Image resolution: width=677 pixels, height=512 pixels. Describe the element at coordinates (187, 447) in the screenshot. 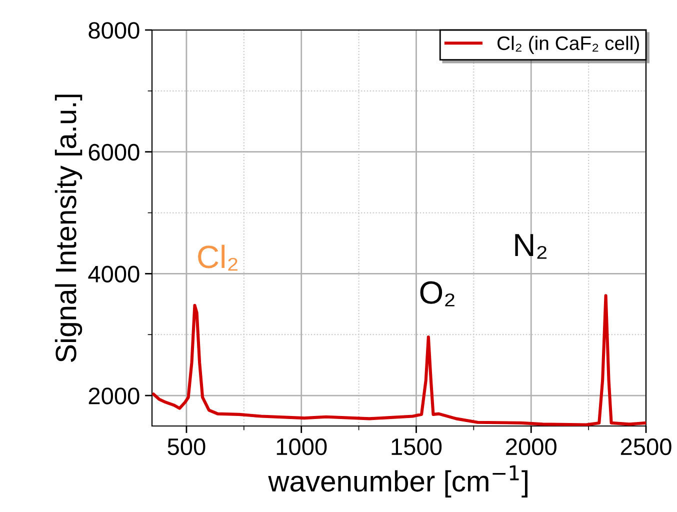

I see `x-tick-label: 500` at that location.